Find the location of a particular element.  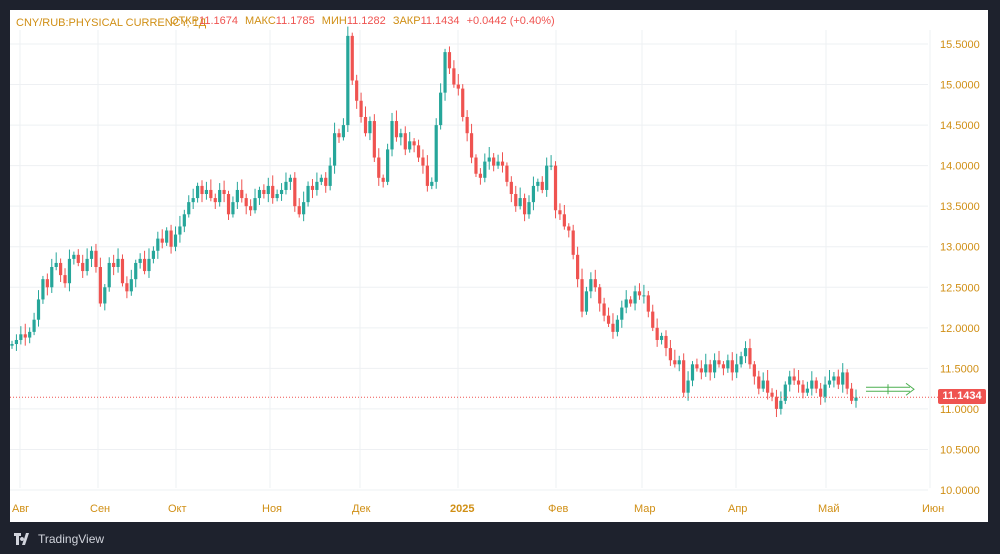

x-tick-label: Апр is located at coordinates (737, 509).